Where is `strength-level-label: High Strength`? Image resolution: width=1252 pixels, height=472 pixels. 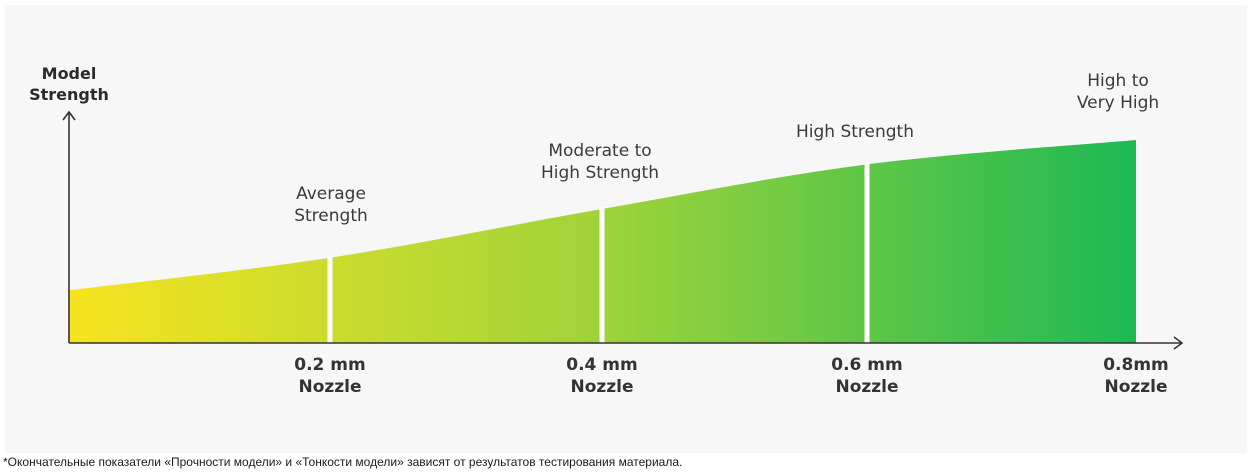
strength-level-label: High Strength is located at coordinates (855, 132).